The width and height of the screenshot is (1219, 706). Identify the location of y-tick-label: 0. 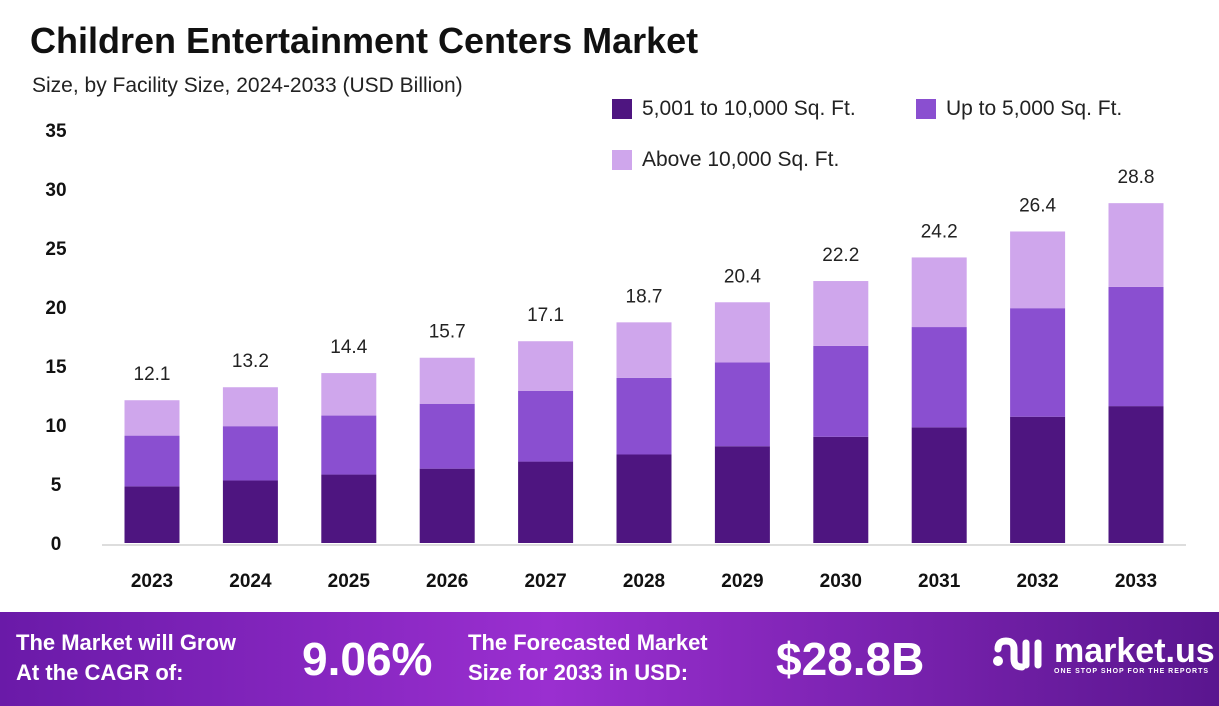
(56, 544).